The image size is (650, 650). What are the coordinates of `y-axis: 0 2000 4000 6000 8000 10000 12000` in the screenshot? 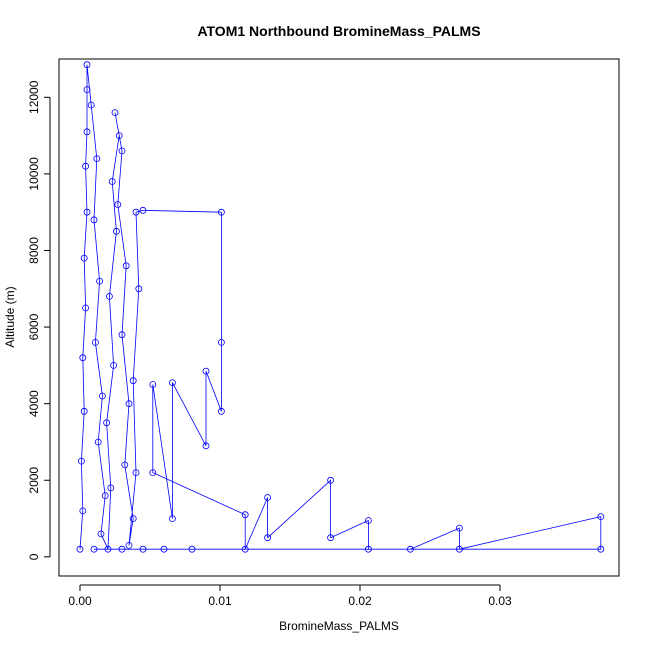 It's located at (39, 320).